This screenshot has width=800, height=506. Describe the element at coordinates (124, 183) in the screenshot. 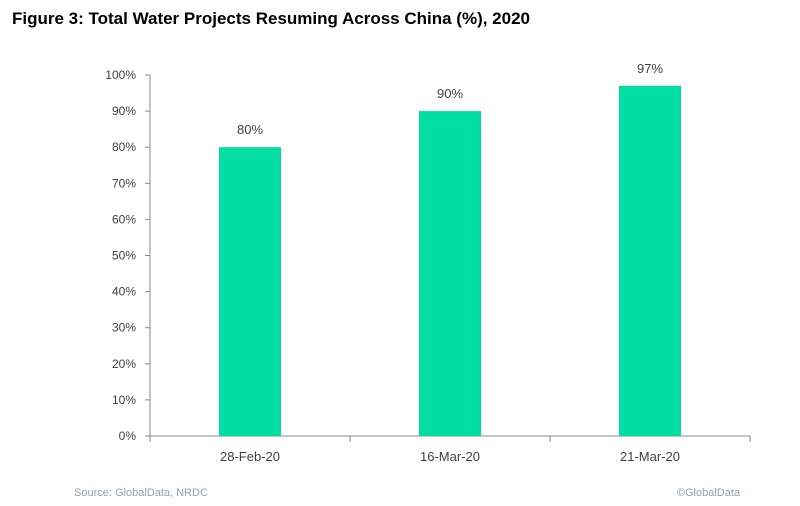

I see `y-tick-label: 70%` at that location.